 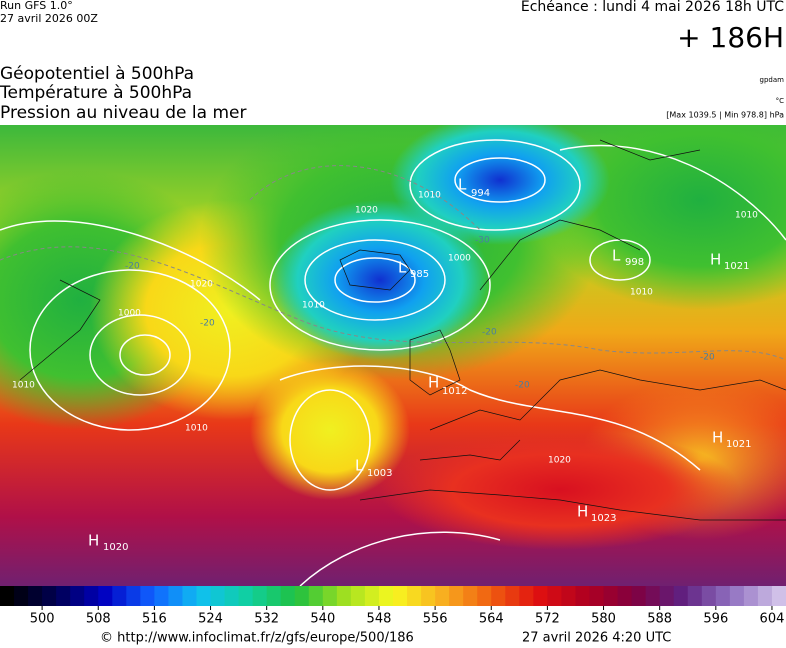 I want to click on colorbar-tick-label: 564, so click(x=491, y=619).